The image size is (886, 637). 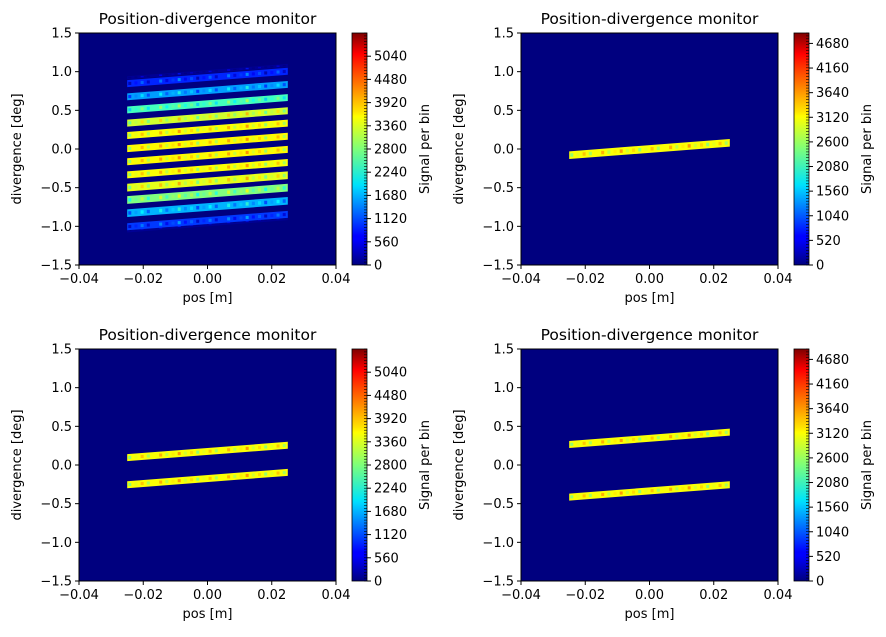 I want to click on x-tick-label: −0.04, so click(x=79, y=279).